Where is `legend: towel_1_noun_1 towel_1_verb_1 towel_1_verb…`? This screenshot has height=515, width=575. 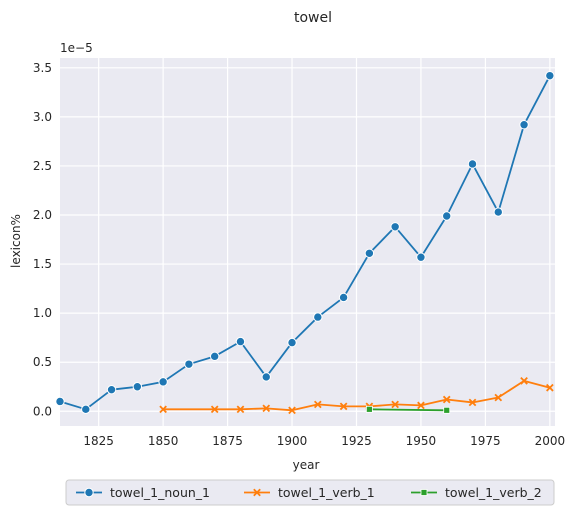 legend: towel_1_noun_1 towel_1_verb_1 towel_1_verb… is located at coordinates (310, 492).